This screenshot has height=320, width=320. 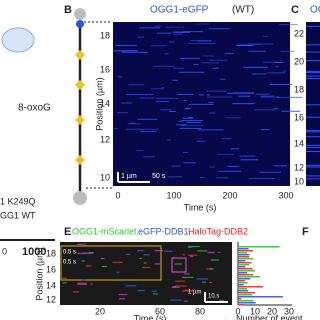 What do you see at coordinates (289, 311) in the screenshot?
I see `label: 30` at bounding box center [289, 311].